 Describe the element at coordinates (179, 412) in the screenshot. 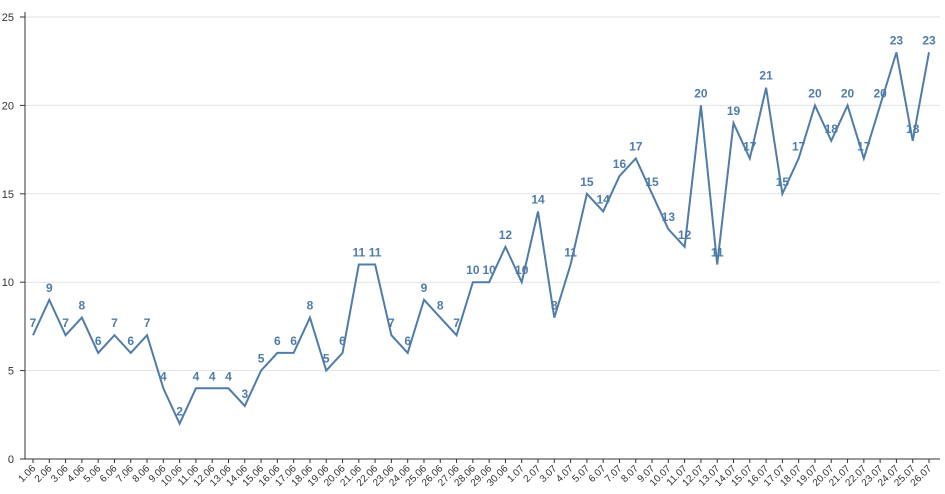

I see `data-label: 2` at that location.